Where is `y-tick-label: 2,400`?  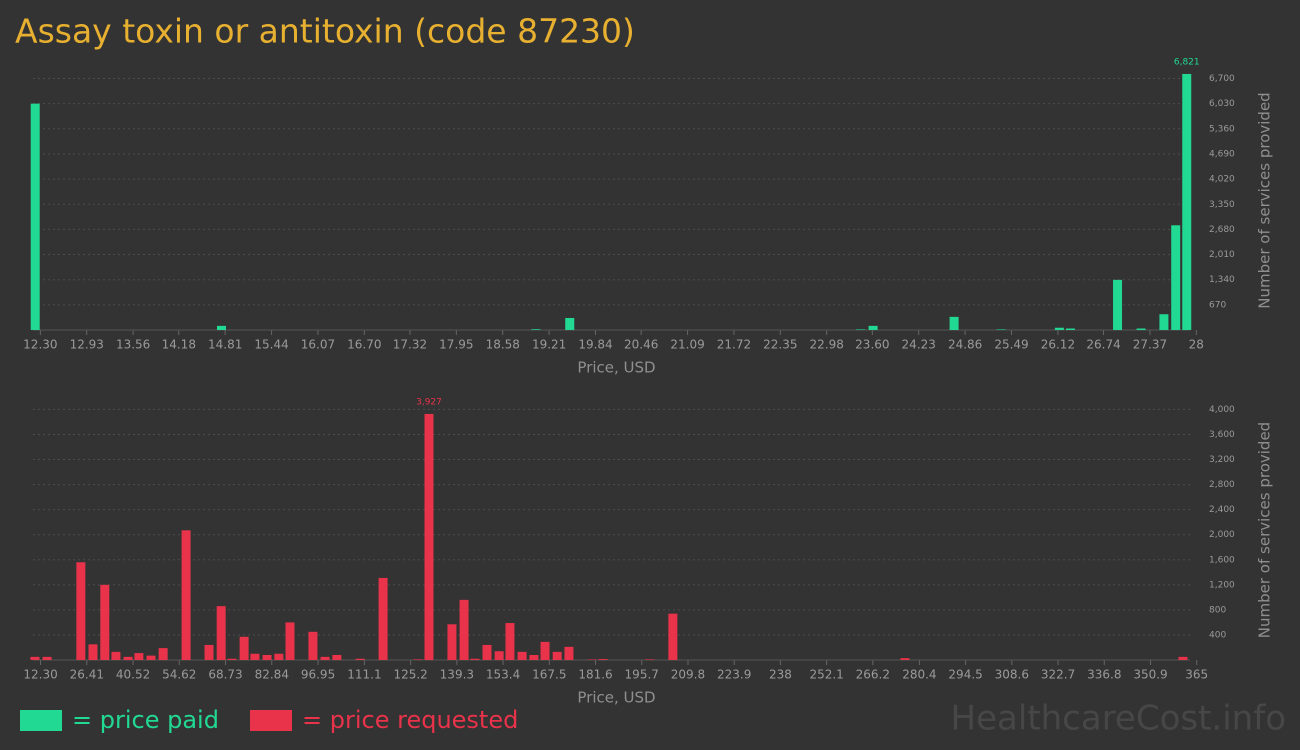
y-tick-label: 2,400 is located at coordinates (1222, 510).